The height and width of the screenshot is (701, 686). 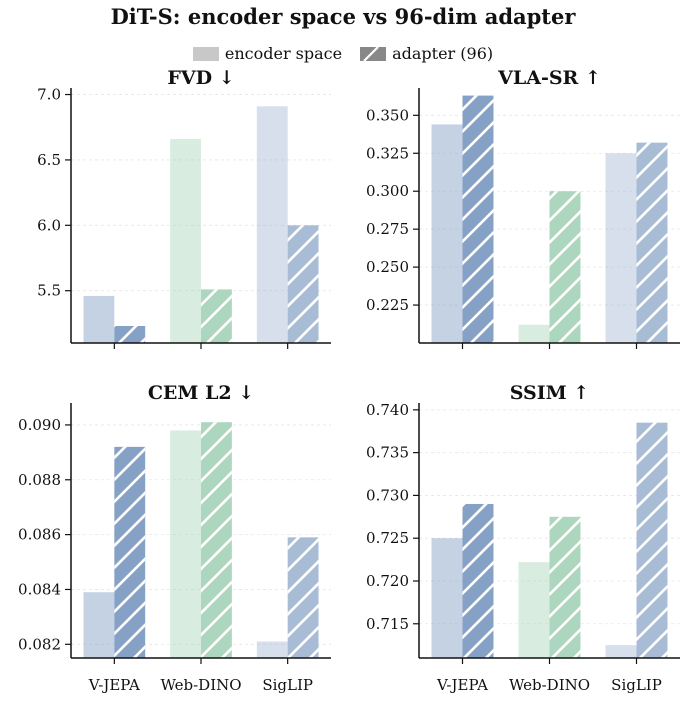 What do you see at coordinates (387, 624) in the screenshot?
I see `y-tick-label: 0.715` at bounding box center [387, 624].